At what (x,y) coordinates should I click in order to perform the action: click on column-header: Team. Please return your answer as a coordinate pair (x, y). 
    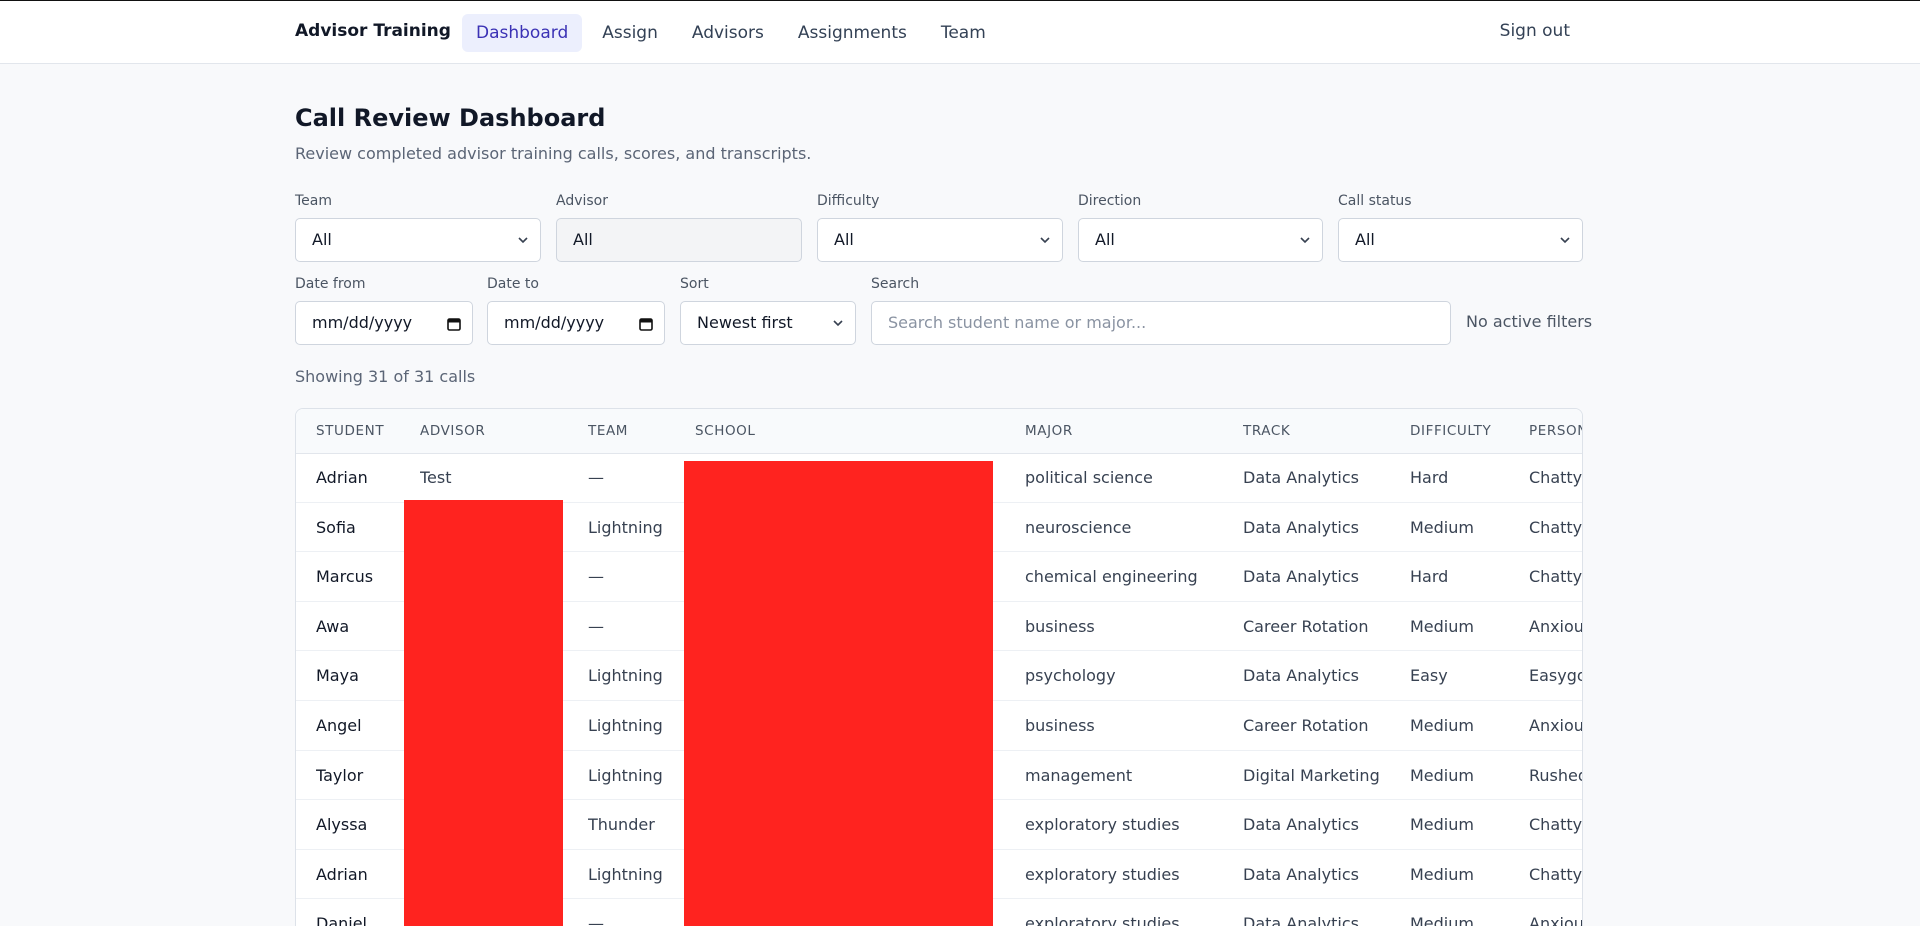
    Looking at the image, I should click on (608, 431).